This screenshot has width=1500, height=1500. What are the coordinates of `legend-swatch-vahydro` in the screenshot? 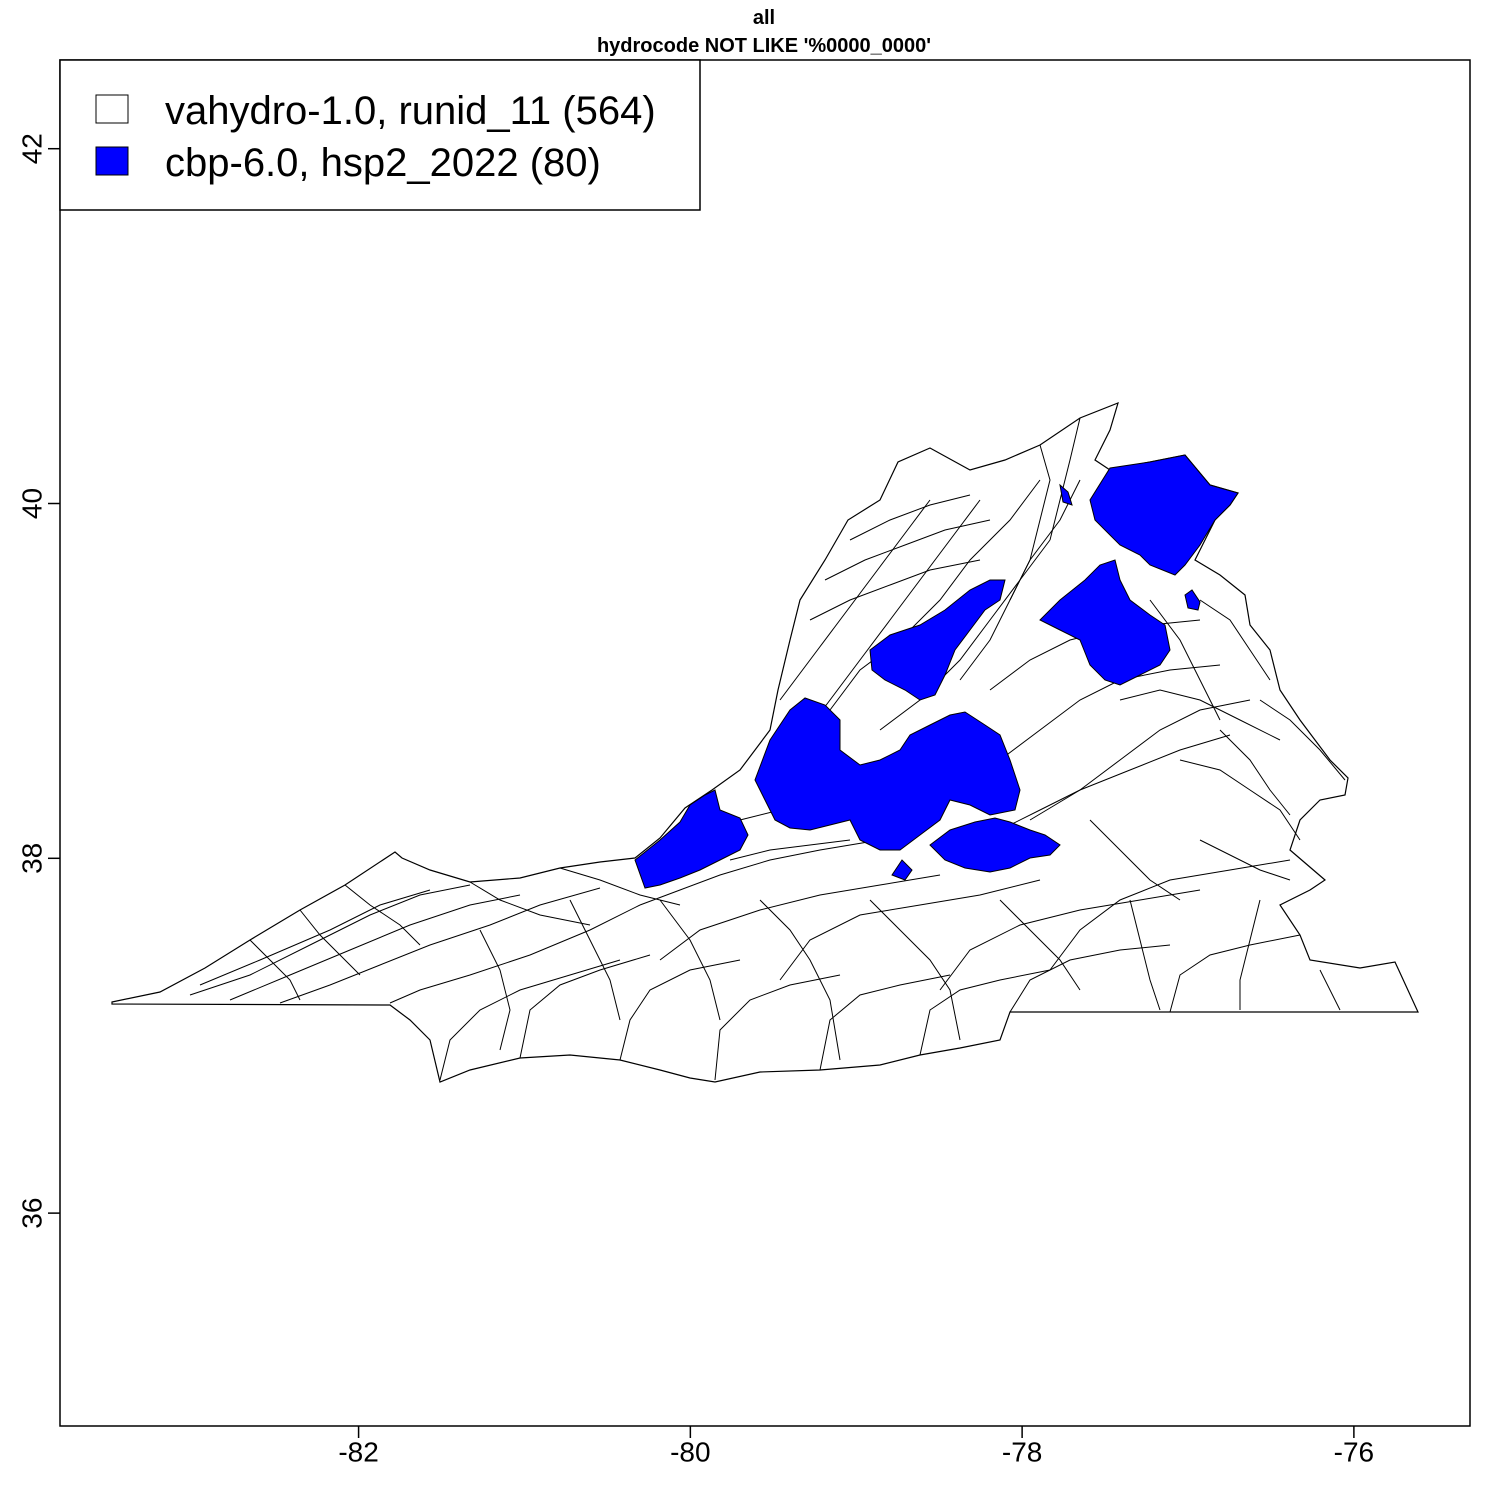 It's located at (112, 109).